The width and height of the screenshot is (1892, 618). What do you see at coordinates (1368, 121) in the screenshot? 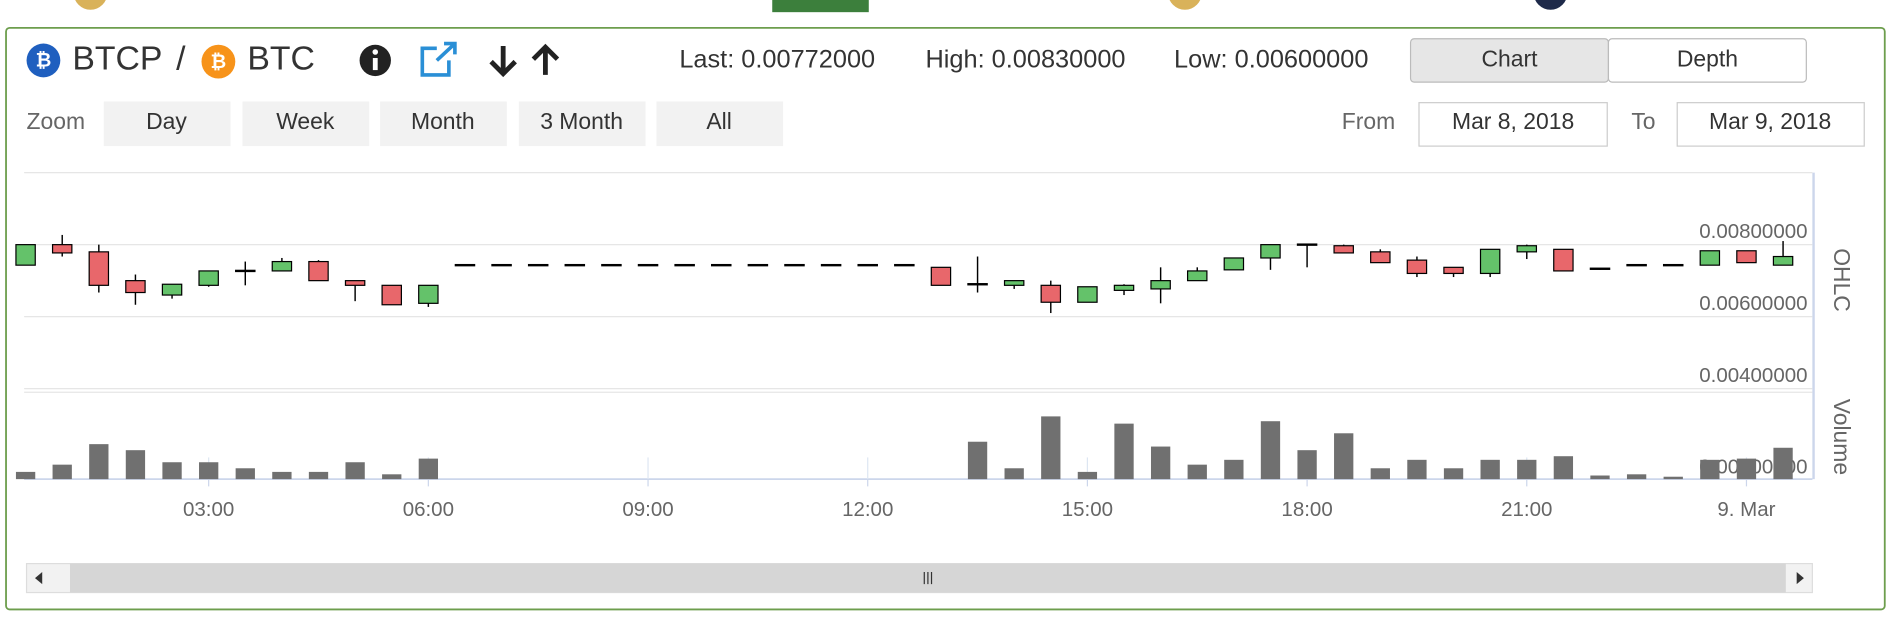
I see `from-label: From` at bounding box center [1368, 121].